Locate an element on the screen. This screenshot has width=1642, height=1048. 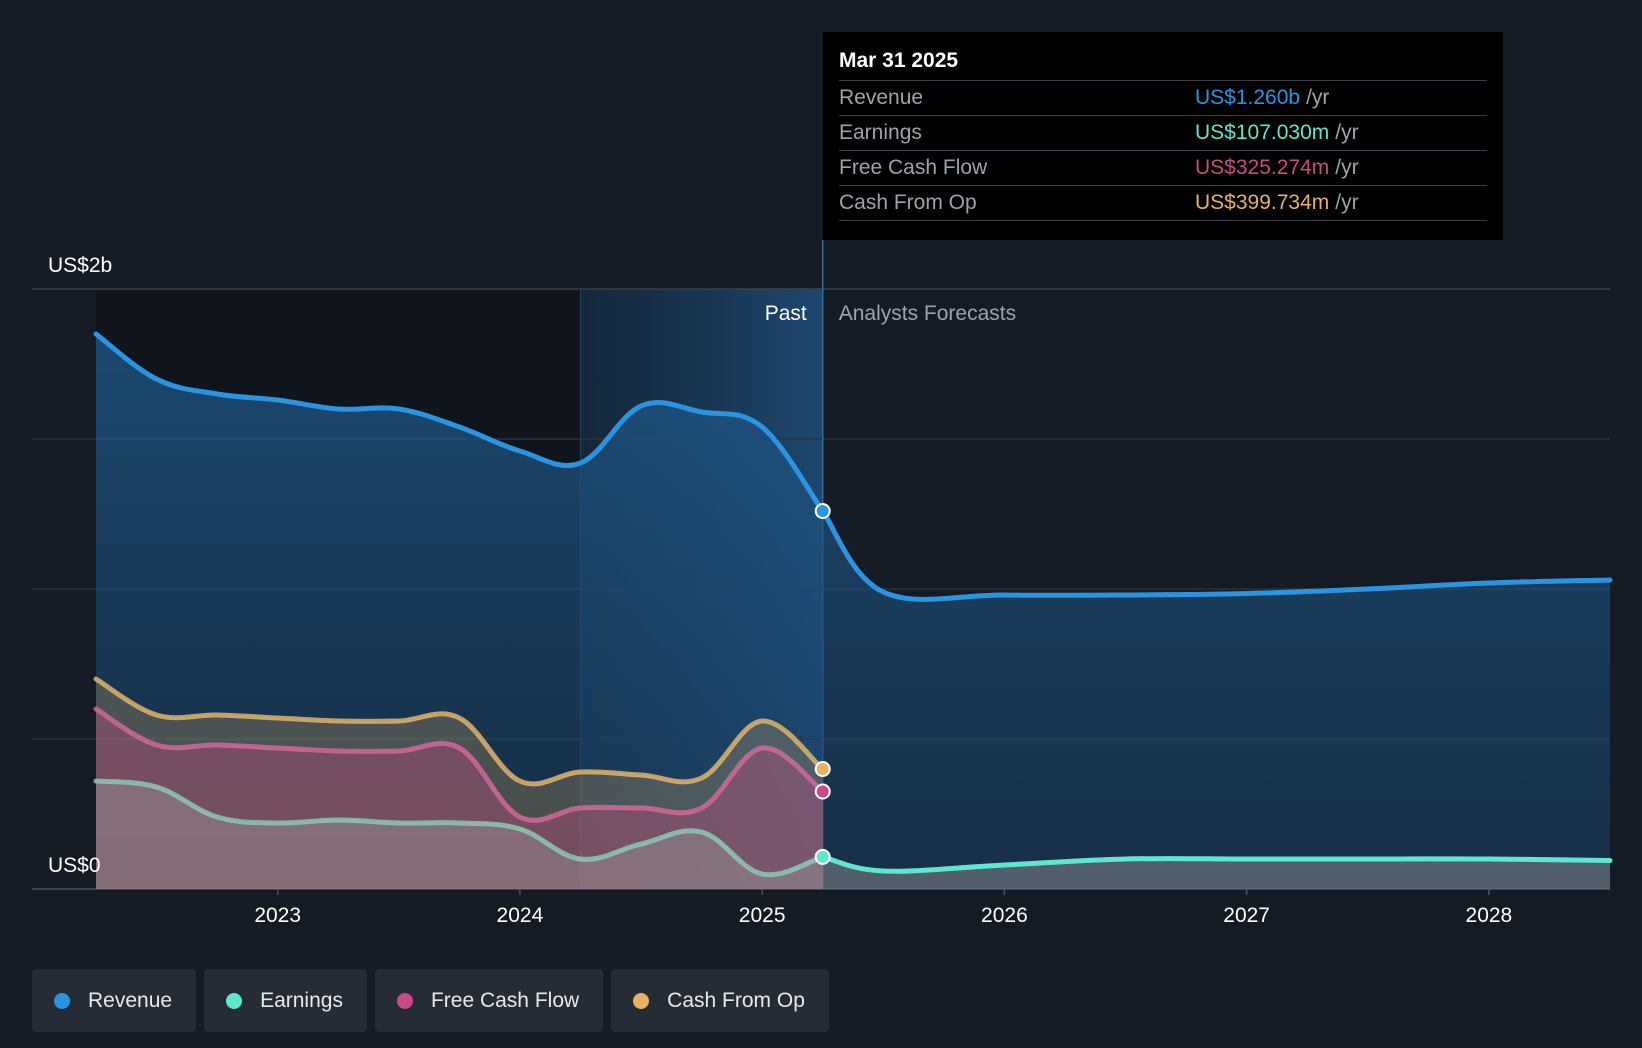
legend-item-earnings: Earnings is located at coordinates (285, 1000).